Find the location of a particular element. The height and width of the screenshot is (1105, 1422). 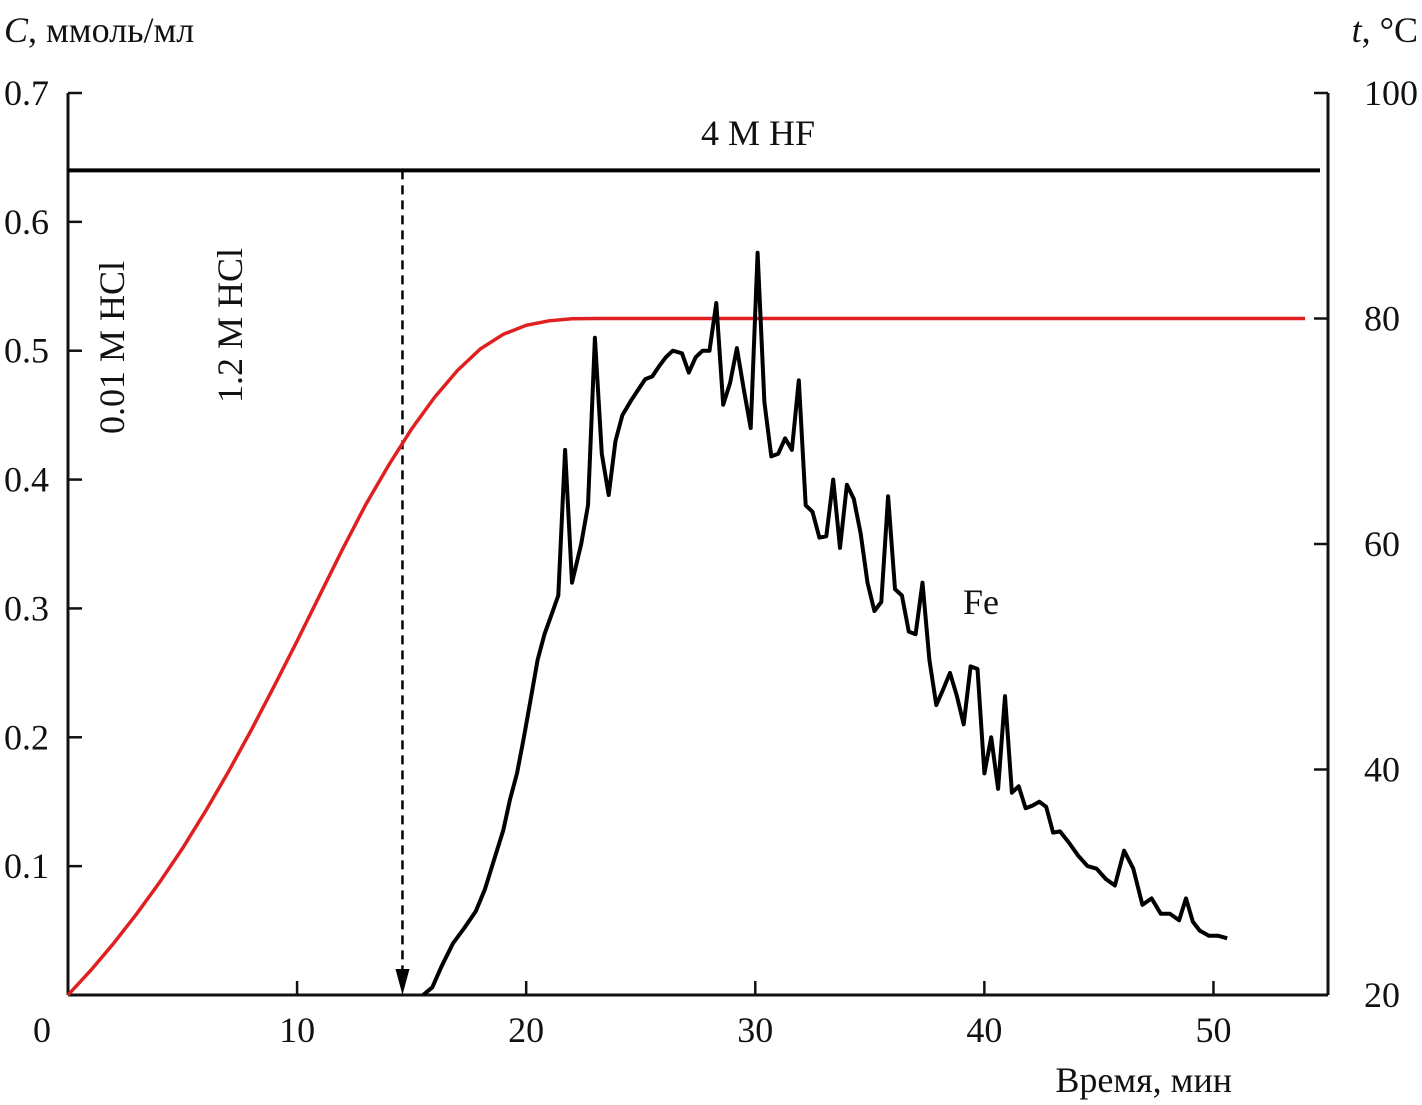

right-axis-title-unit: , °C is located at coordinates (1390, 30).